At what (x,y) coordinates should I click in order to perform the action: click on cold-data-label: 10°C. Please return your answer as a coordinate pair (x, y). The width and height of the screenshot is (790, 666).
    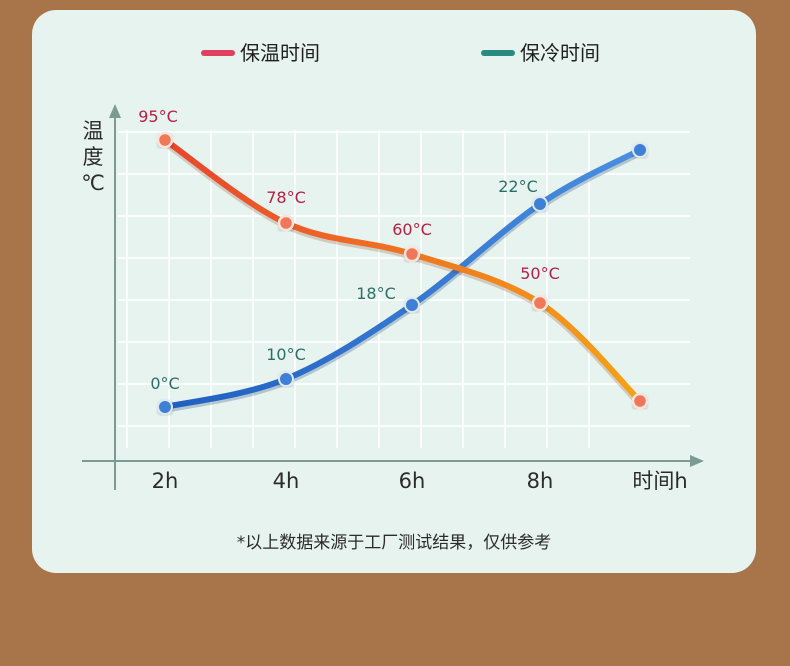
    Looking at the image, I should click on (286, 354).